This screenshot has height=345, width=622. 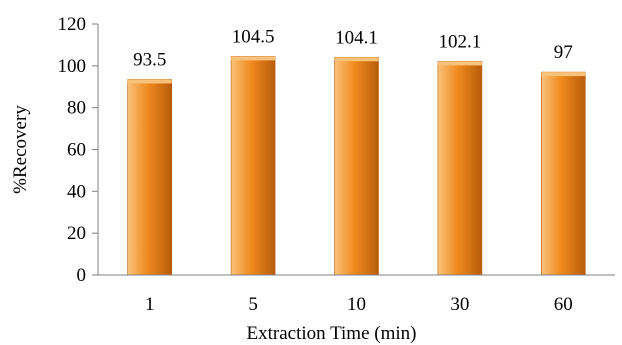 What do you see at coordinates (460, 41) in the screenshot?
I see `value-label: 102.1` at bounding box center [460, 41].